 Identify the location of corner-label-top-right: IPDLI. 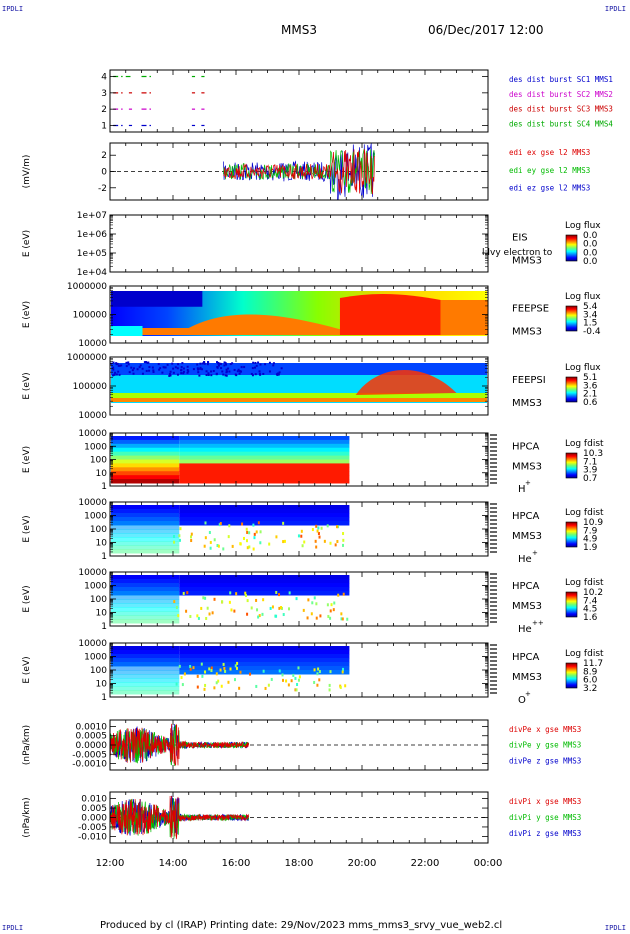
(615, 9).